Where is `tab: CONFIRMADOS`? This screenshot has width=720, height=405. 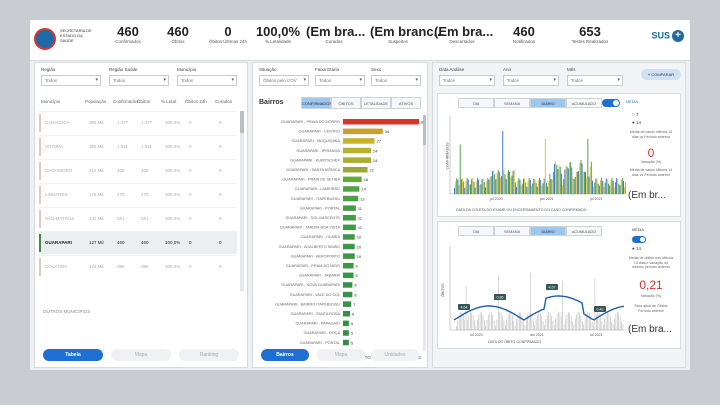 tab: CONFIRMADOS is located at coordinates (316, 103).